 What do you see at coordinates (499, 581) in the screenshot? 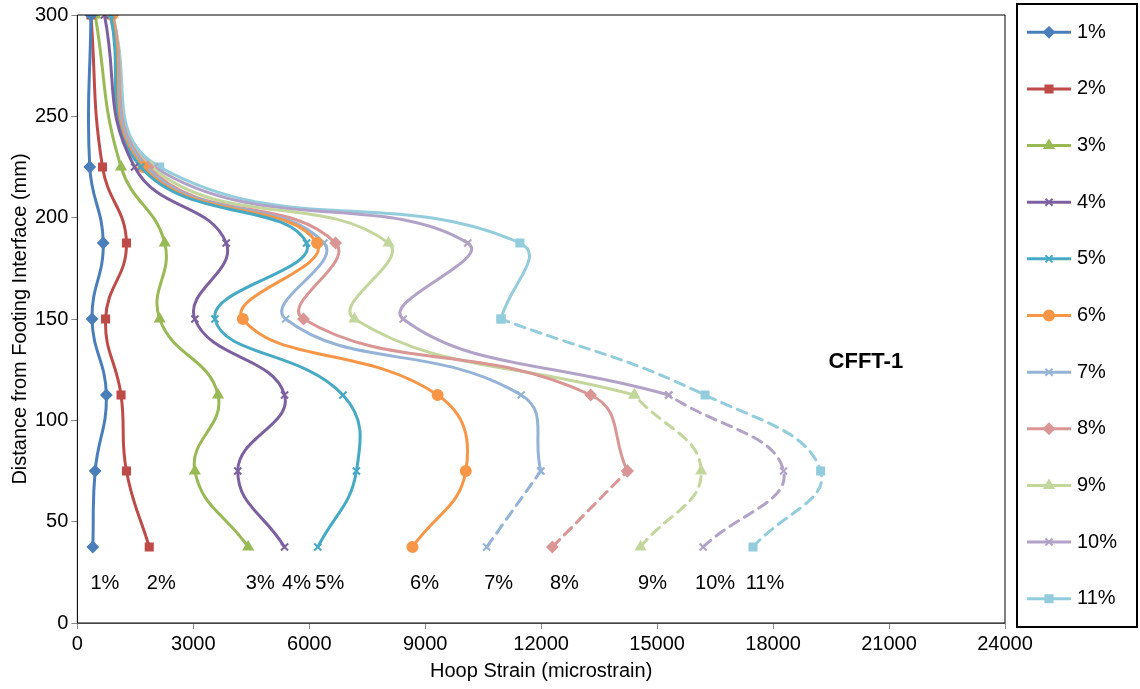
I see `annotation: 7%` at bounding box center [499, 581].